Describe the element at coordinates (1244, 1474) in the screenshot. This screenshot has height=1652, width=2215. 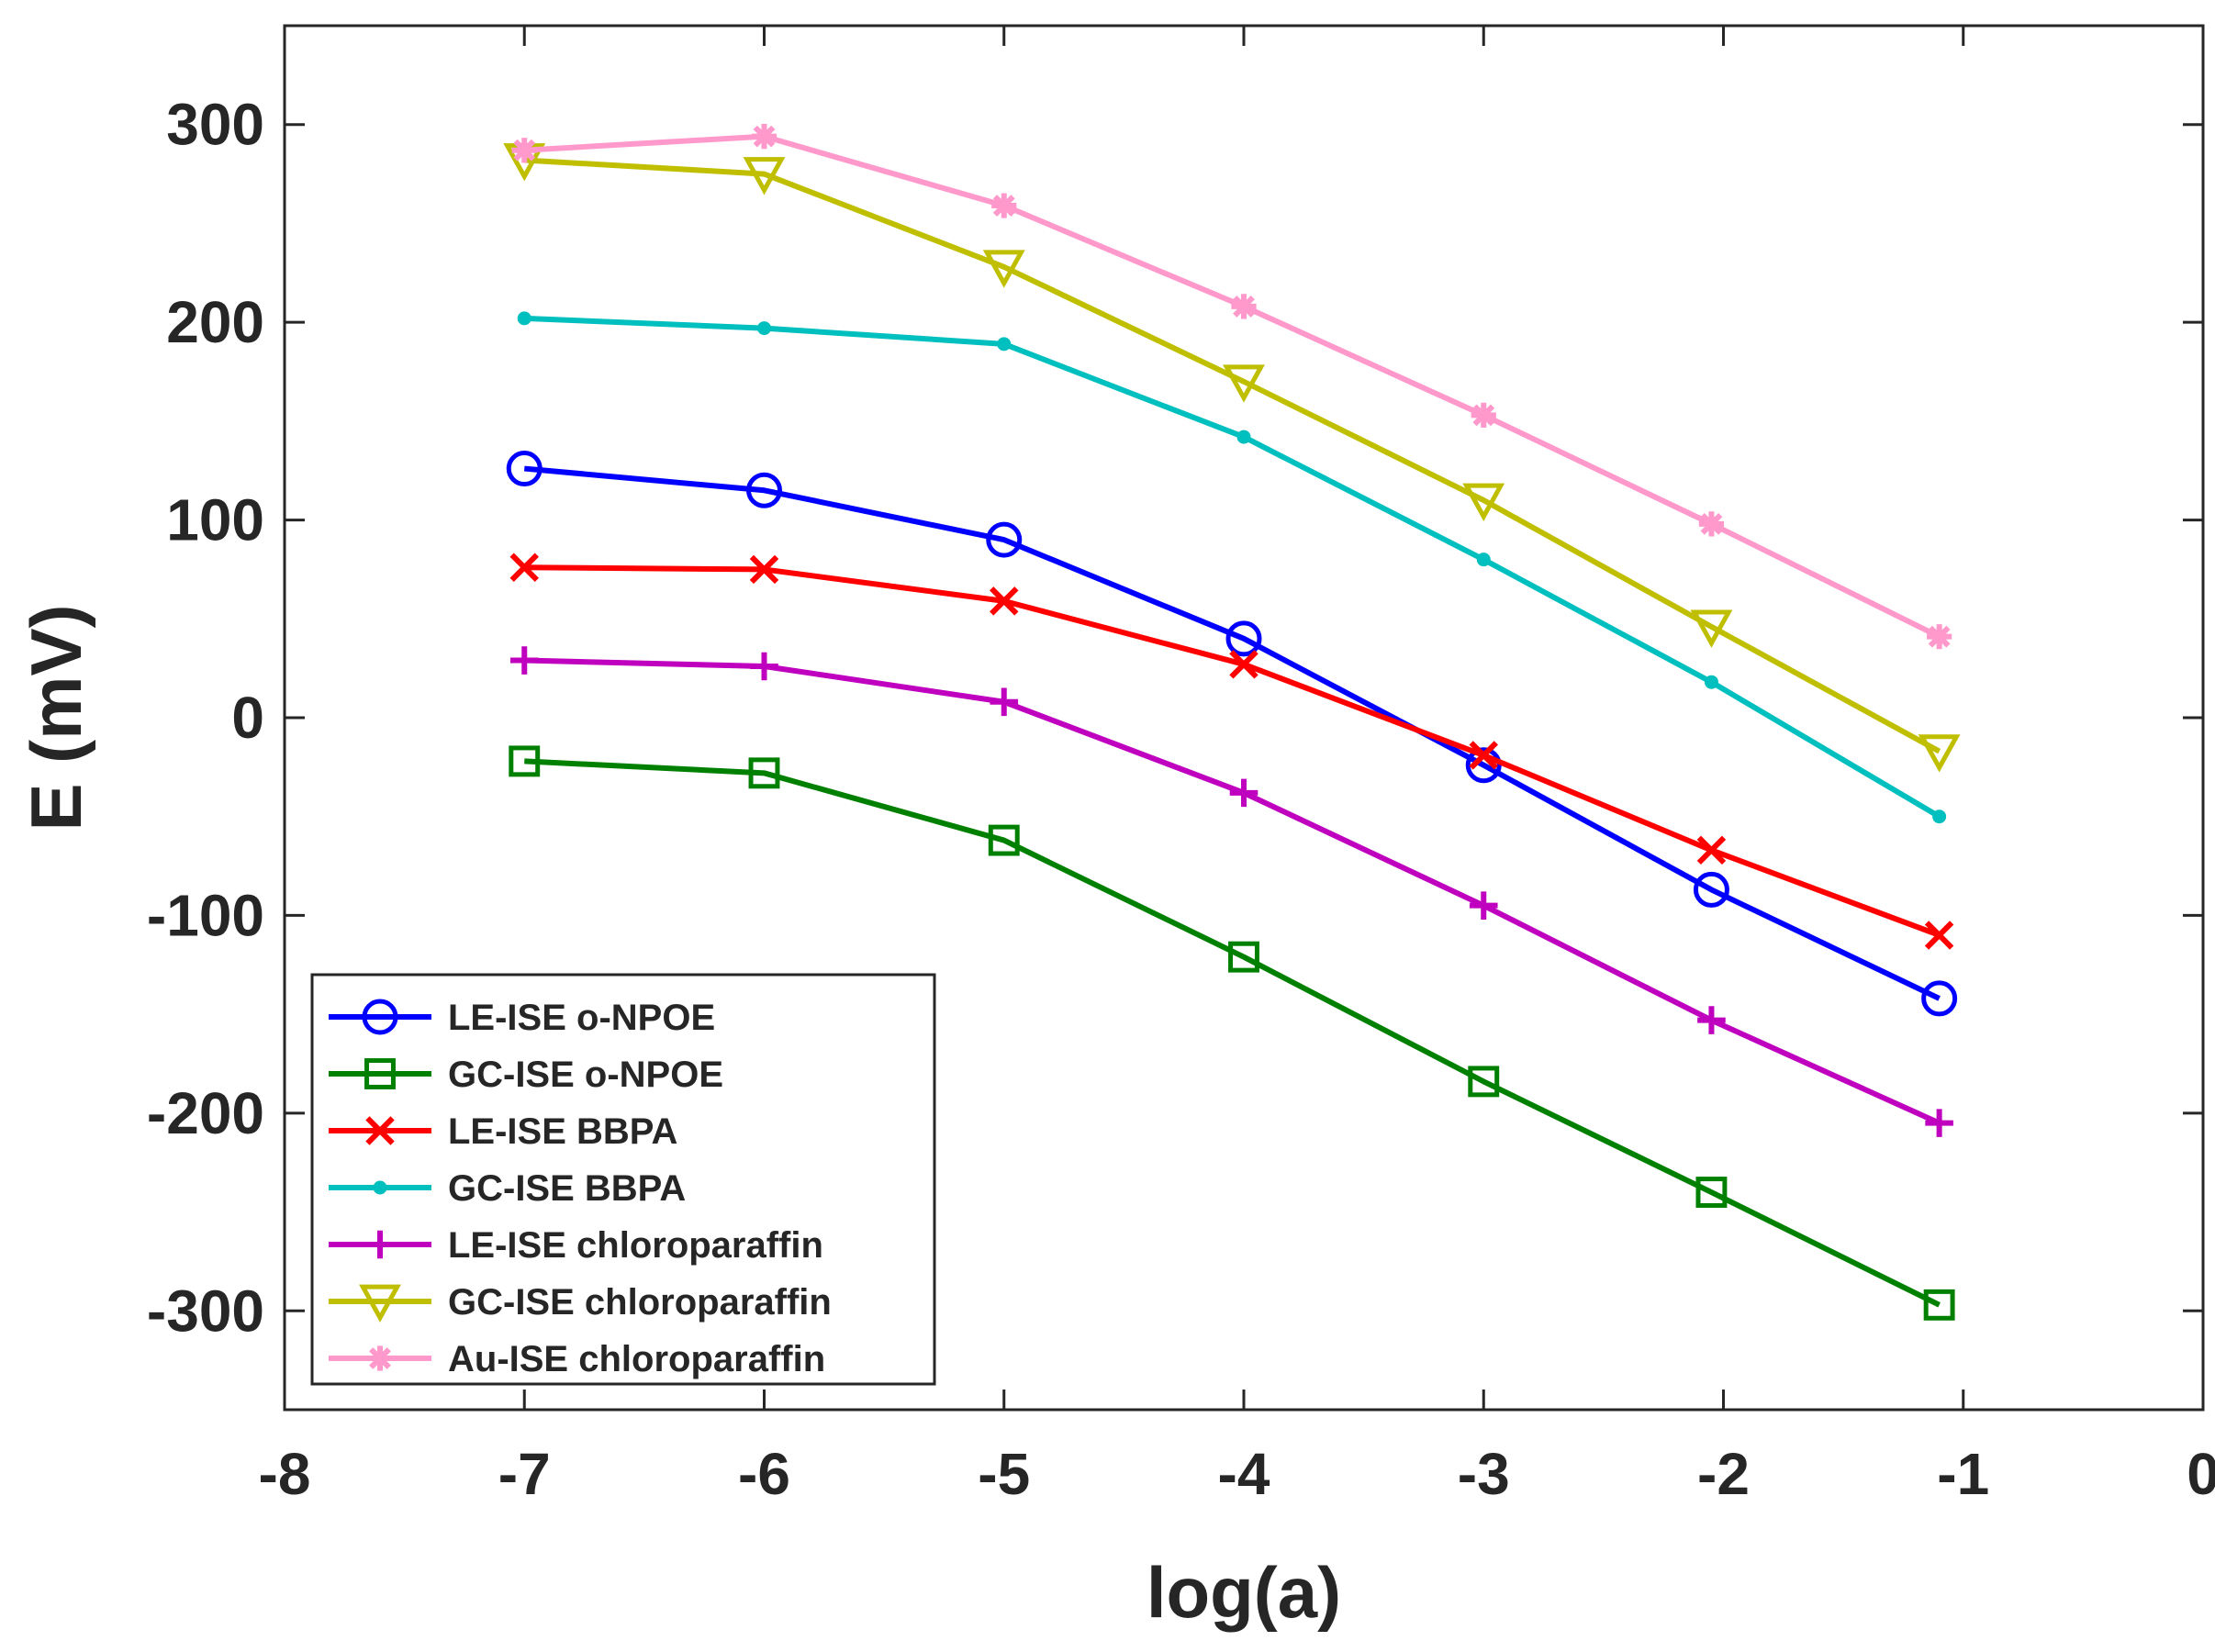
I see `x-tick-label: -4` at that location.